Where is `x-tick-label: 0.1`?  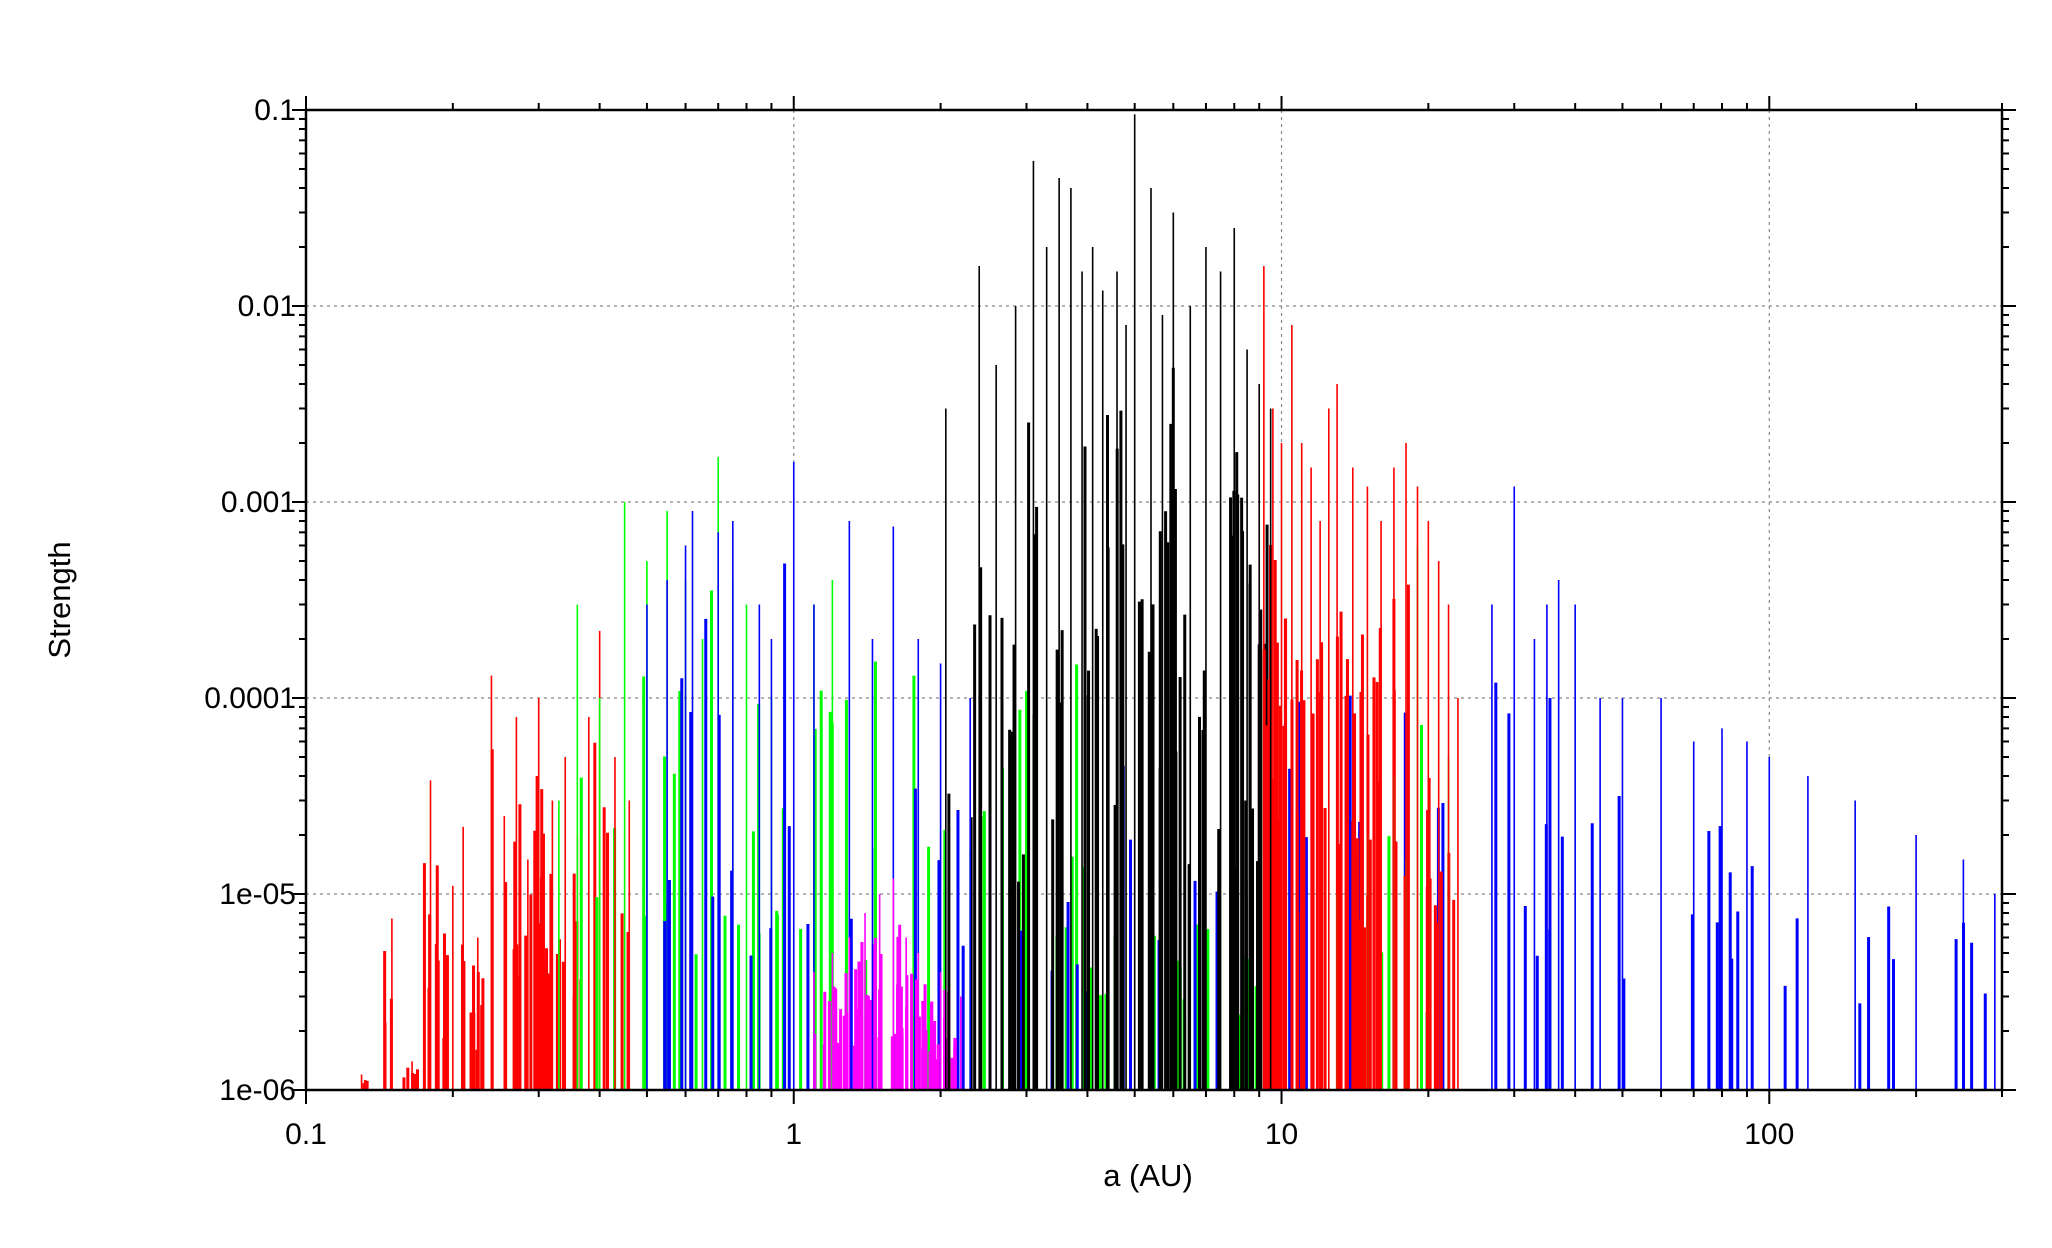
x-tick-label: 0.1 is located at coordinates (306, 1134).